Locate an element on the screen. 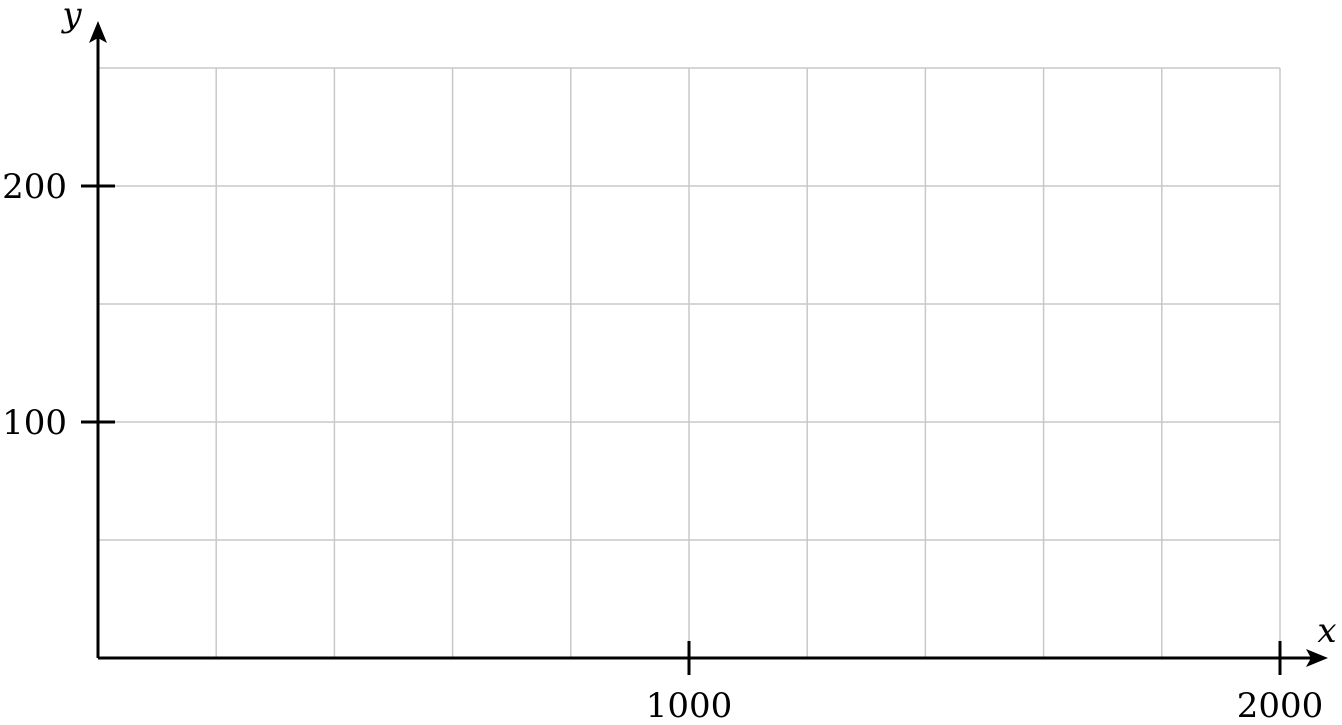 The width and height of the screenshot is (1342, 725). x-axis-label: x is located at coordinates (1326, 631).